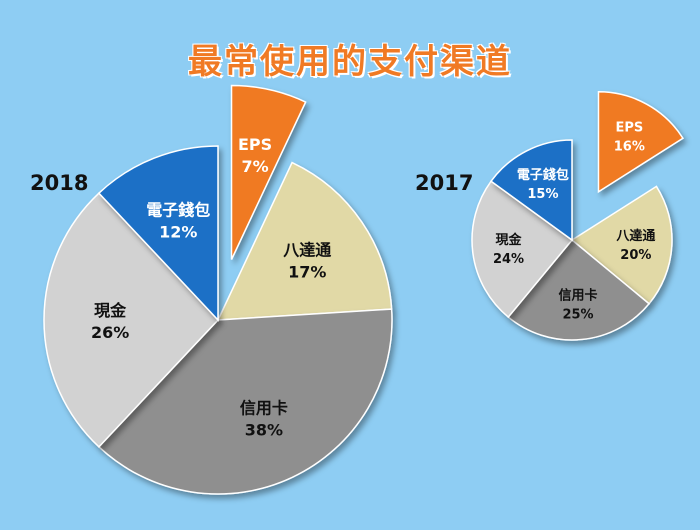 This screenshot has width=700, height=530. Describe the element at coordinates (264, 430) in the screenshot. I see `slice-value-2018-2: 38%` at that location.